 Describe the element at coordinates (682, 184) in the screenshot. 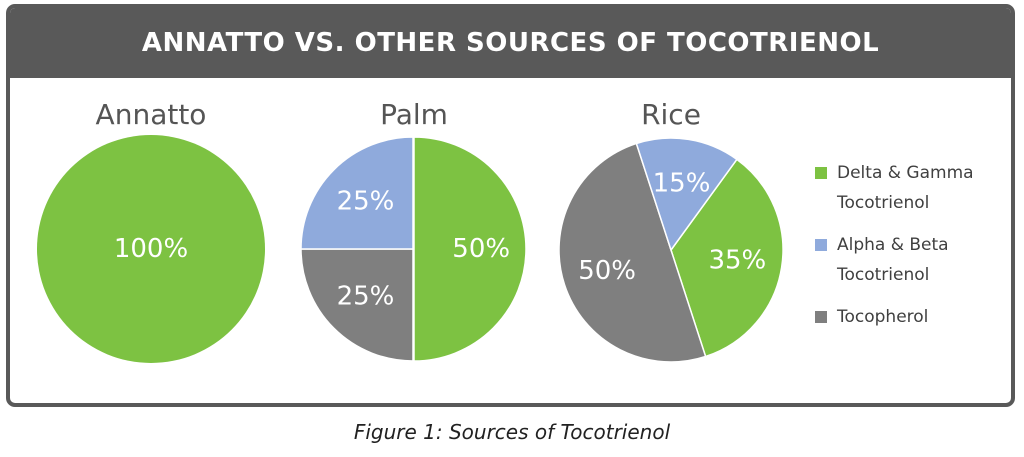

I see `data-label-alpha-beta-tocotrienol: 15%` at that location.